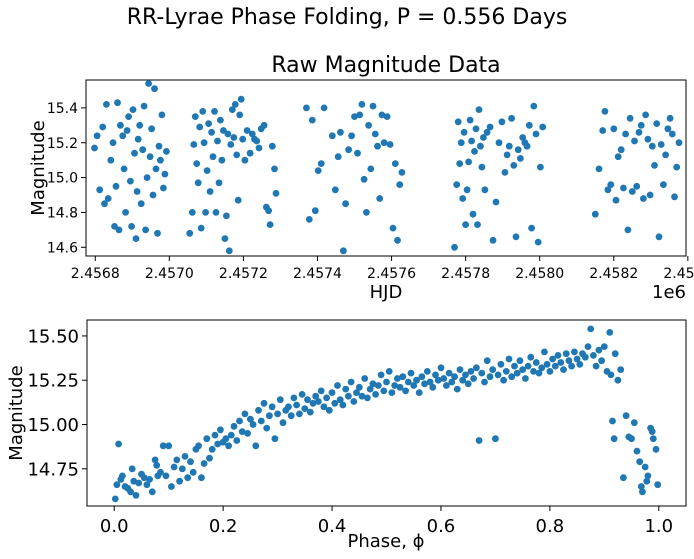 The height and width of the screenshot is (559, 694). I want to click on raw-y-tick-label: 15.2, so click(62, 144).